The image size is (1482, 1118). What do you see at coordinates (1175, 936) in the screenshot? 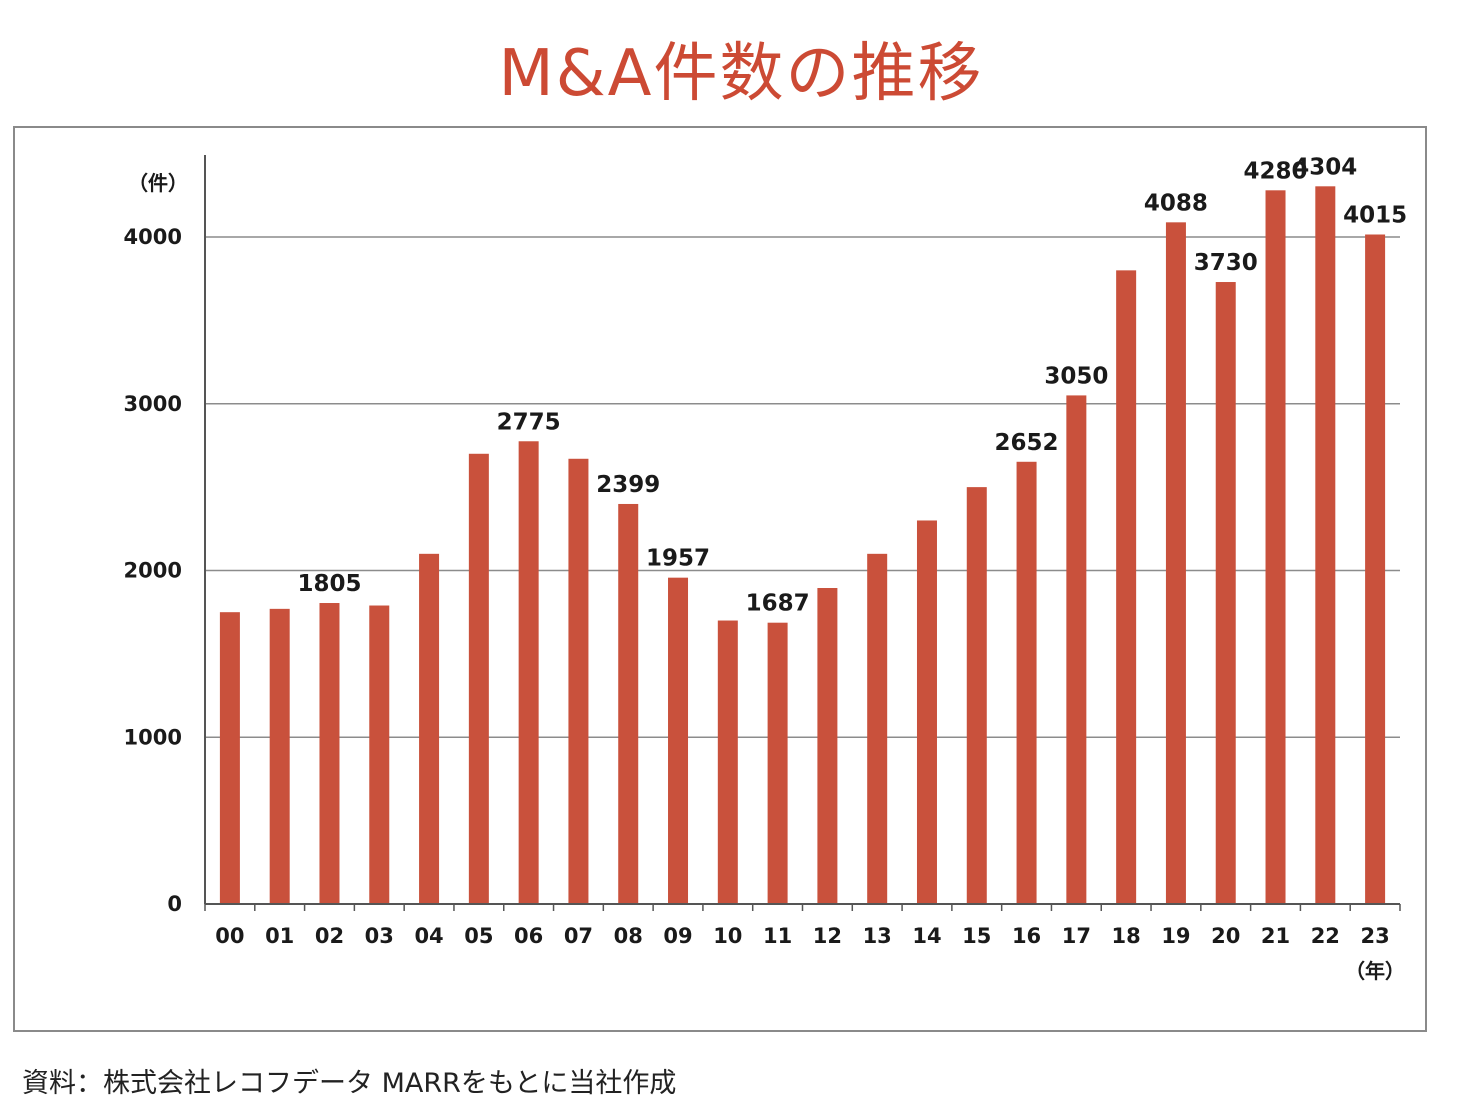
I see `x-tick-label: 19` at bounding box center [1175, 936].